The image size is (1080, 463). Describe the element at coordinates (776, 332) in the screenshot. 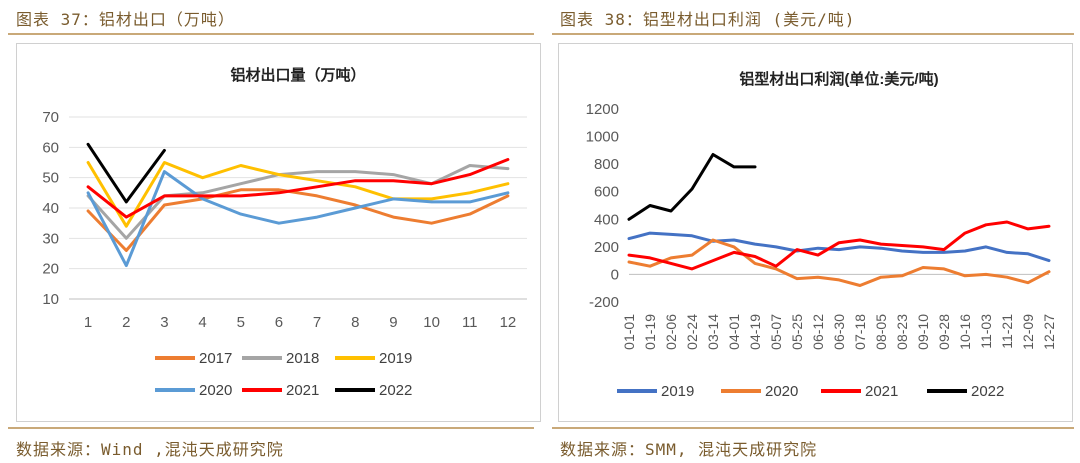

I see `x-tick-label: 05-07` at that location.